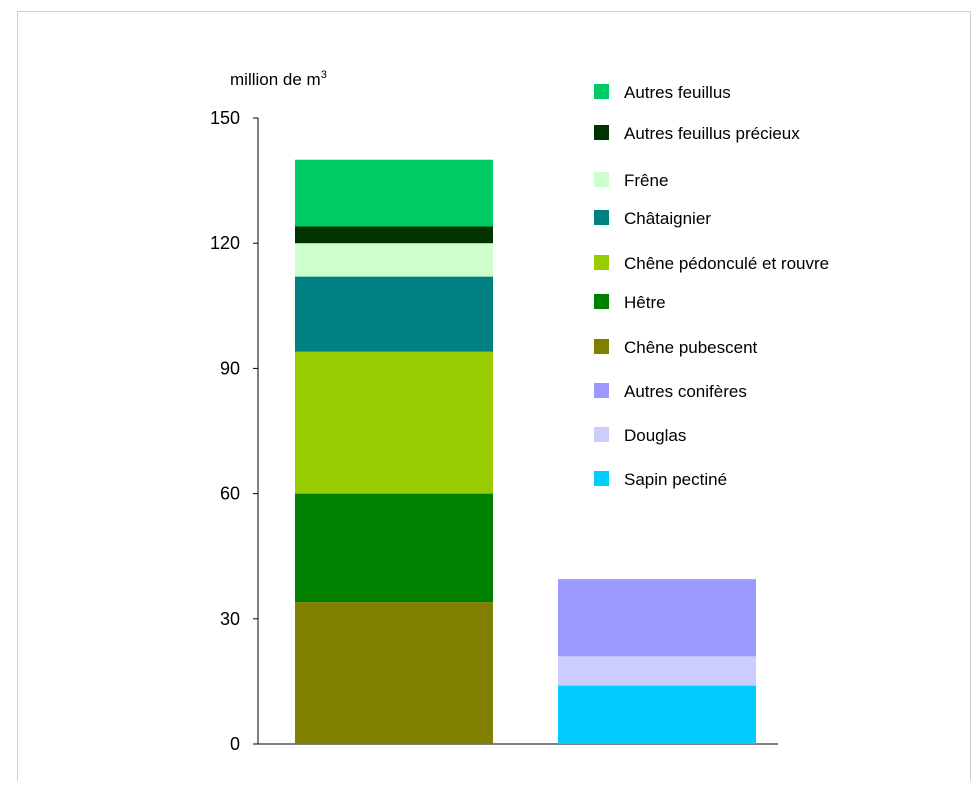 The width and height of the screenshot is (980, 786). I want to click on legend-label: Châtaignier, so click(667, 218).